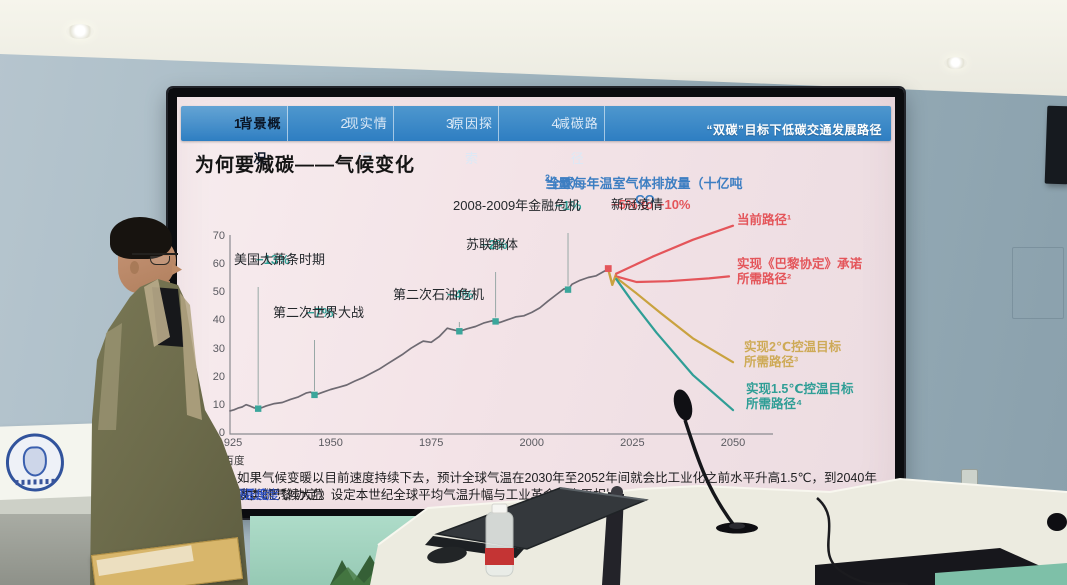 The width and height of the screenshot is (1067, 585). What do you see at coordinates (273, 259) in the screenshot?
I see `annotation-percent: −13%` at bounding box center [273, 259].